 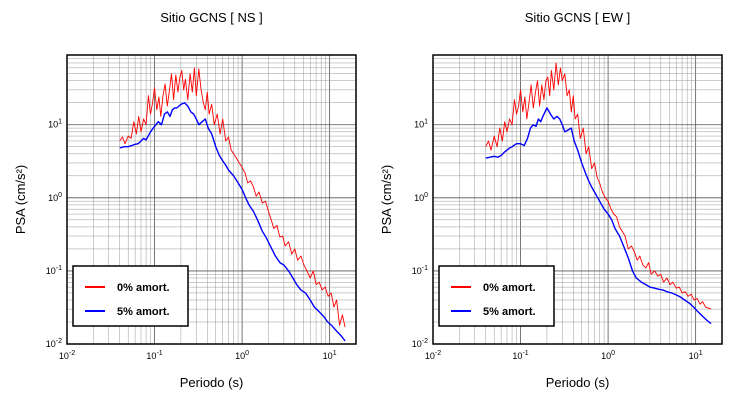 What do you see at coordinates (509, 312) in the screenshot?
I see `chart-1-legend-label-1: 5% amort.` at bounding box center [509, 312].